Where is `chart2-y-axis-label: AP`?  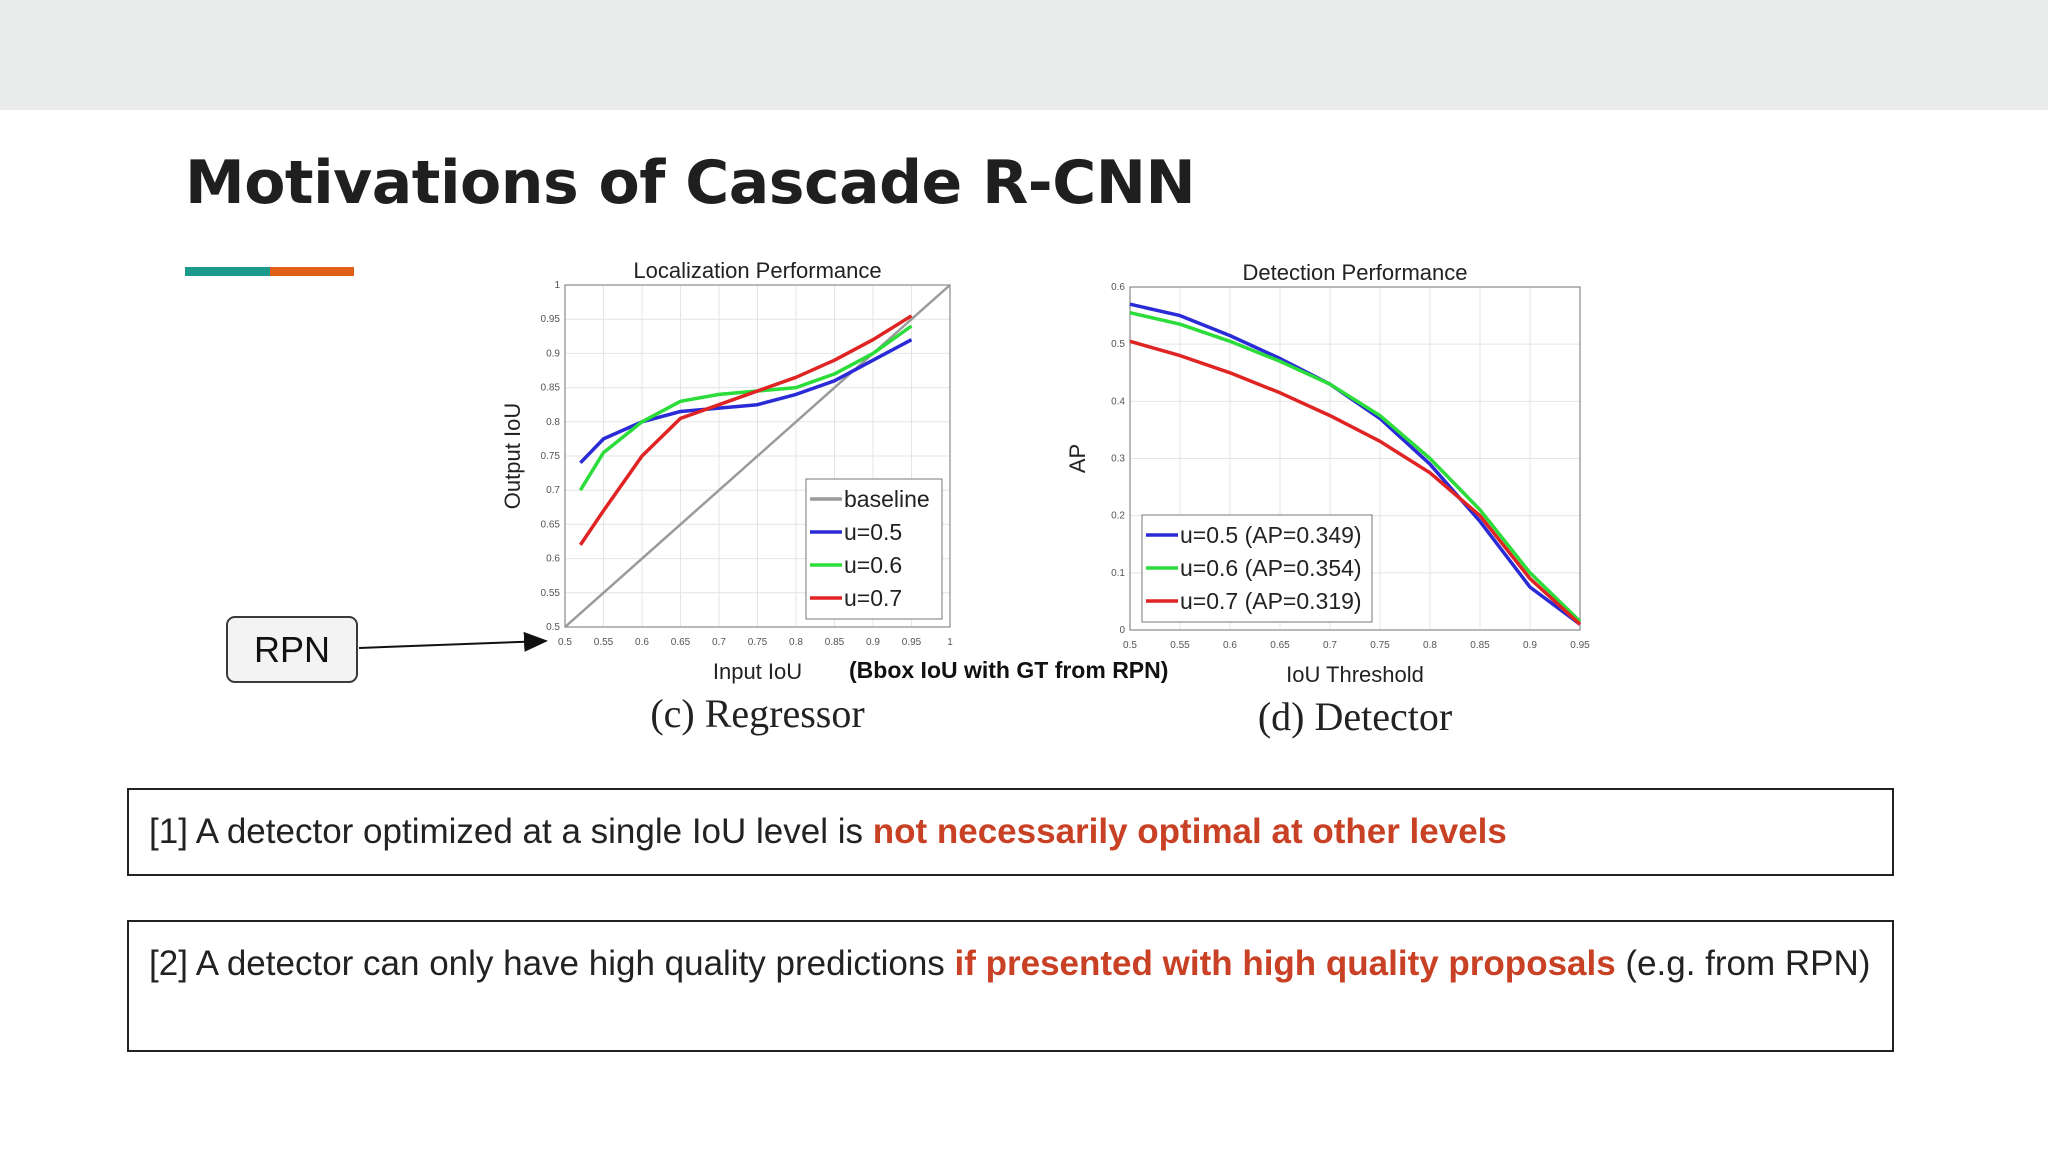
chart2-y-axis-label: AP is located at coordinates (1077, 458).